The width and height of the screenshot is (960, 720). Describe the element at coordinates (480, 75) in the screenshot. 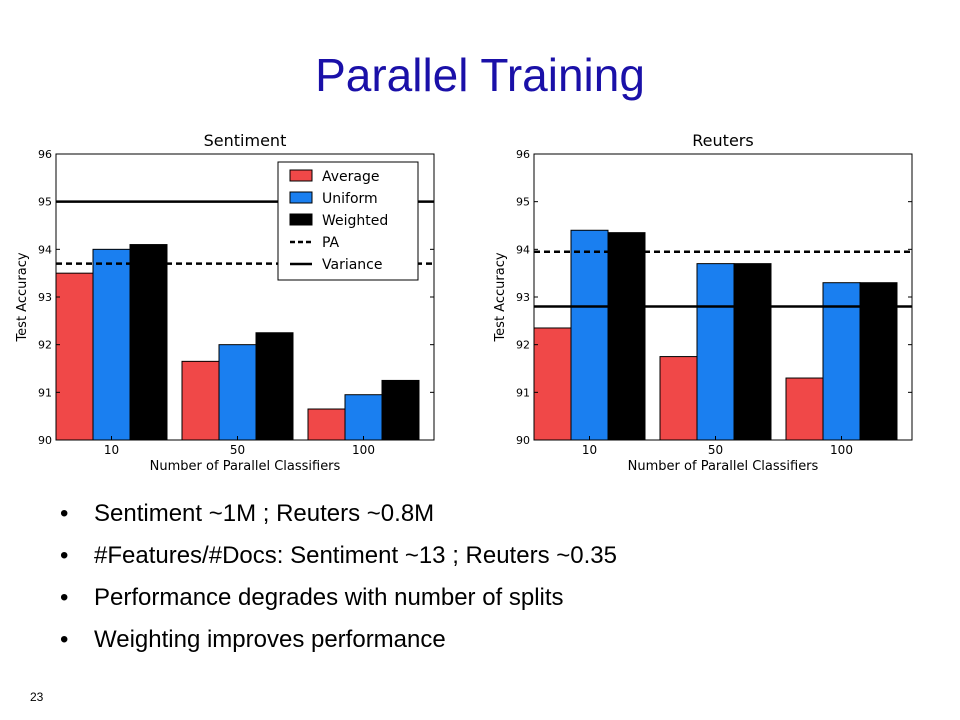

I see `slide-title: Parallel Training` at that location.